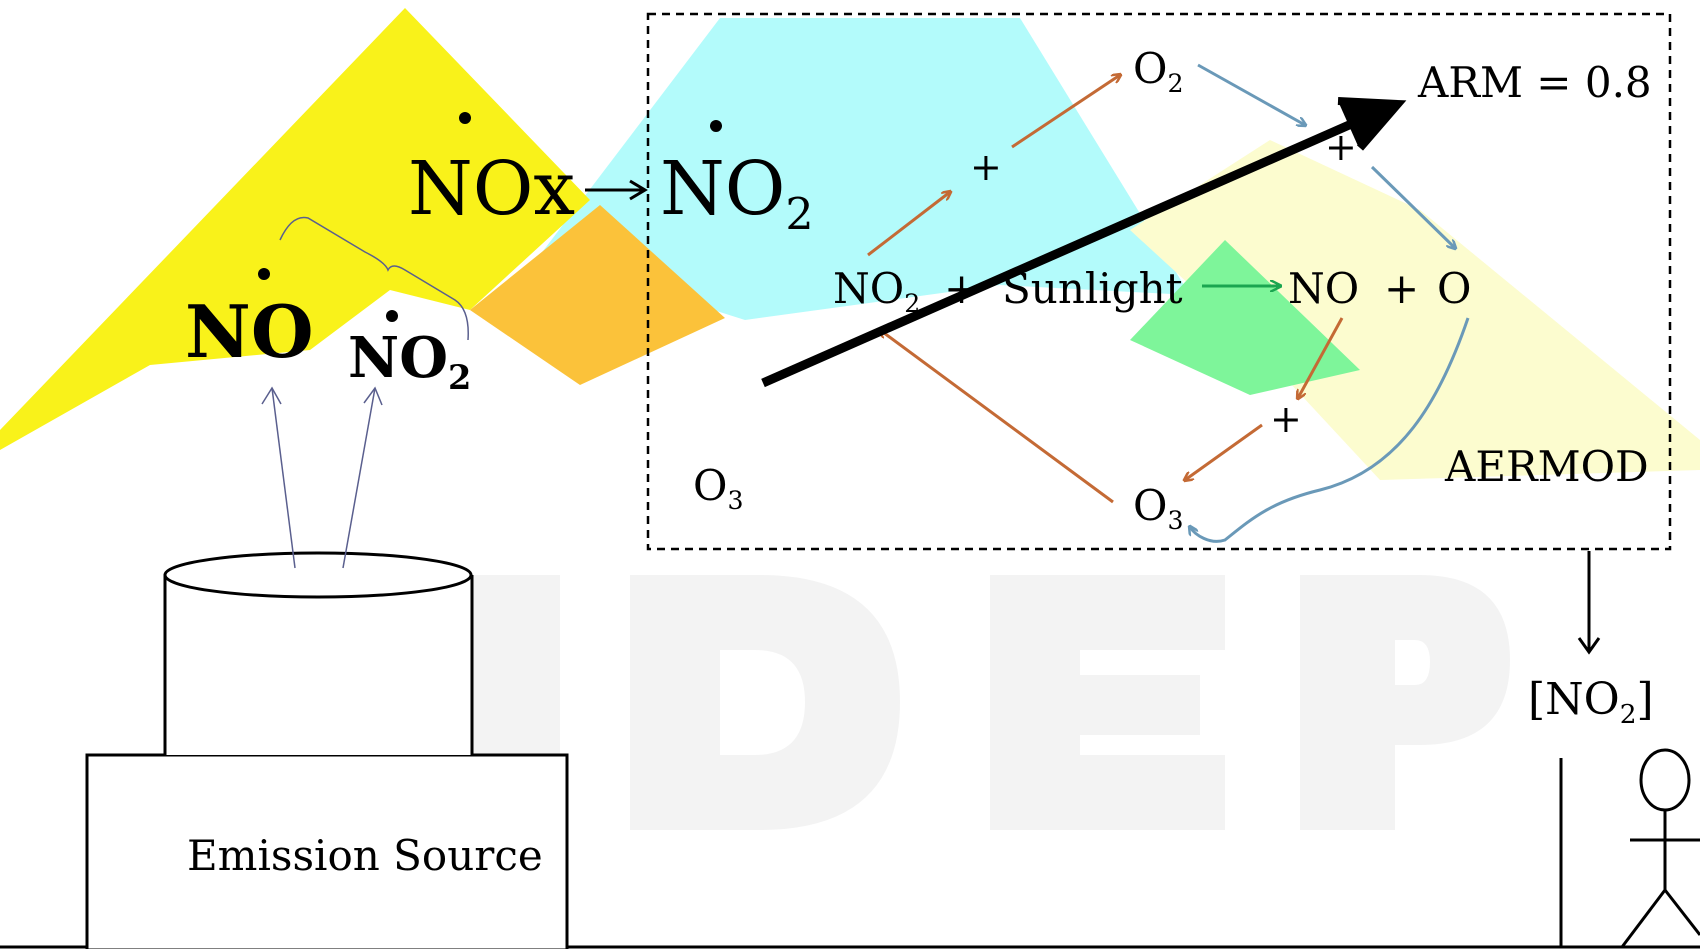 The image size is (1700, 949). I want to click on arrow-no2-to-plus, so click(908, 224).